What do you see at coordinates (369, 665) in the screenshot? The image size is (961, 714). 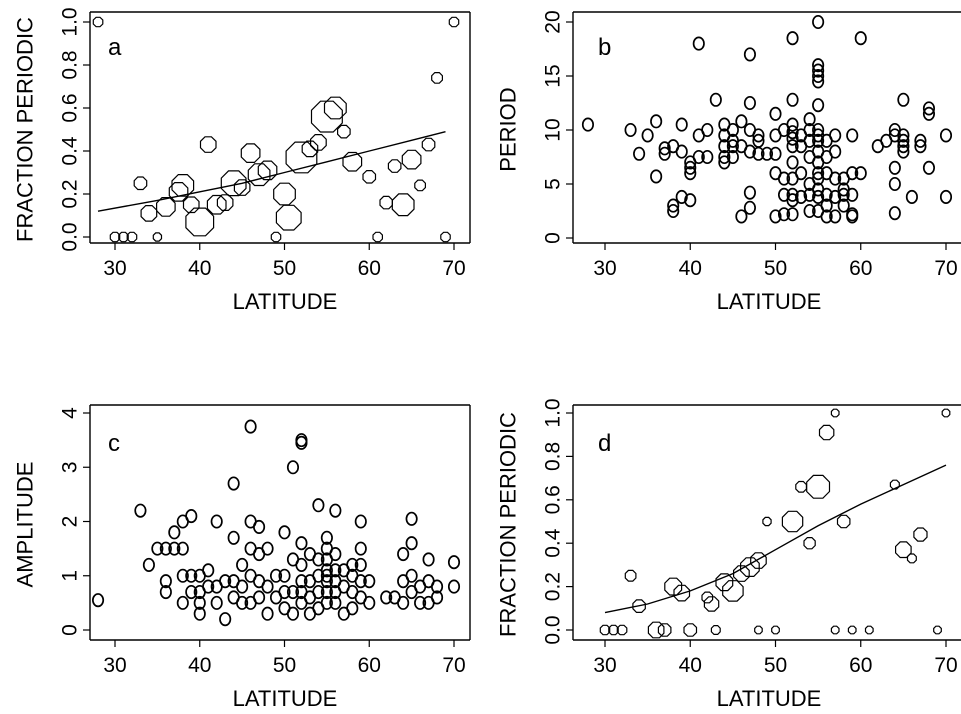 I see `x-tick-label: 60` at bounding box center [369, 665].